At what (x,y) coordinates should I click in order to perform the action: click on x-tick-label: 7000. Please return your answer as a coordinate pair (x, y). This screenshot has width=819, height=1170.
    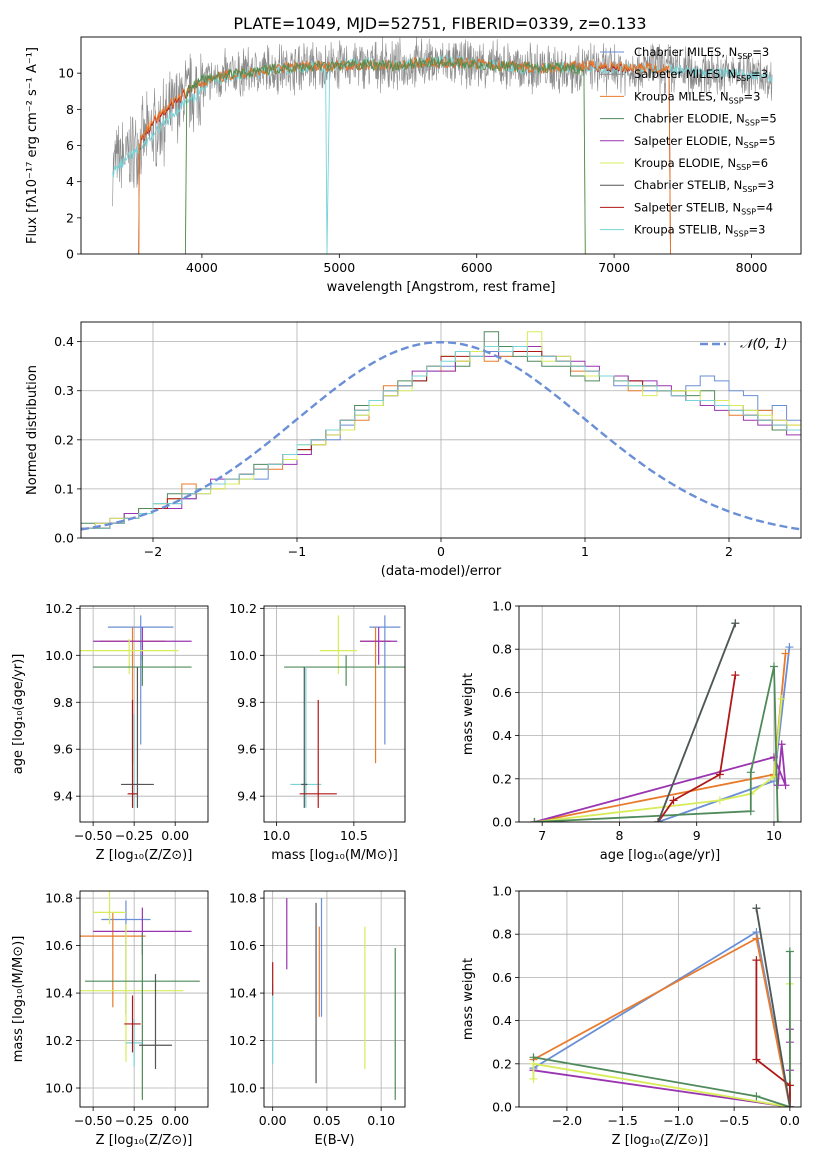
    Looking at the image, I should click on (614, 267).